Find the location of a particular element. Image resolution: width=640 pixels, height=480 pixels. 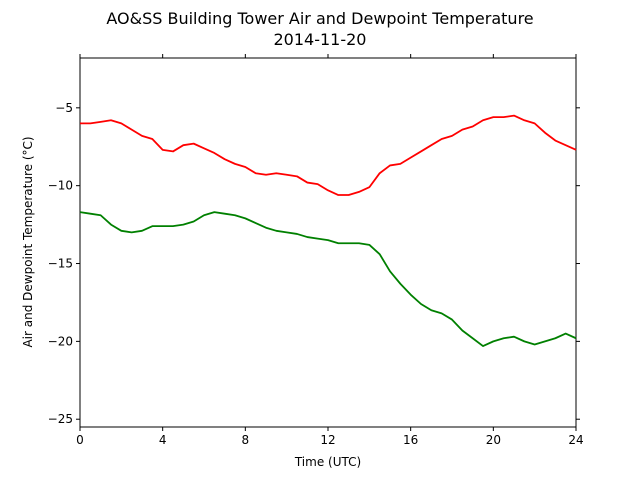

series-line-air-temperature is located at coordinates (328, 155).